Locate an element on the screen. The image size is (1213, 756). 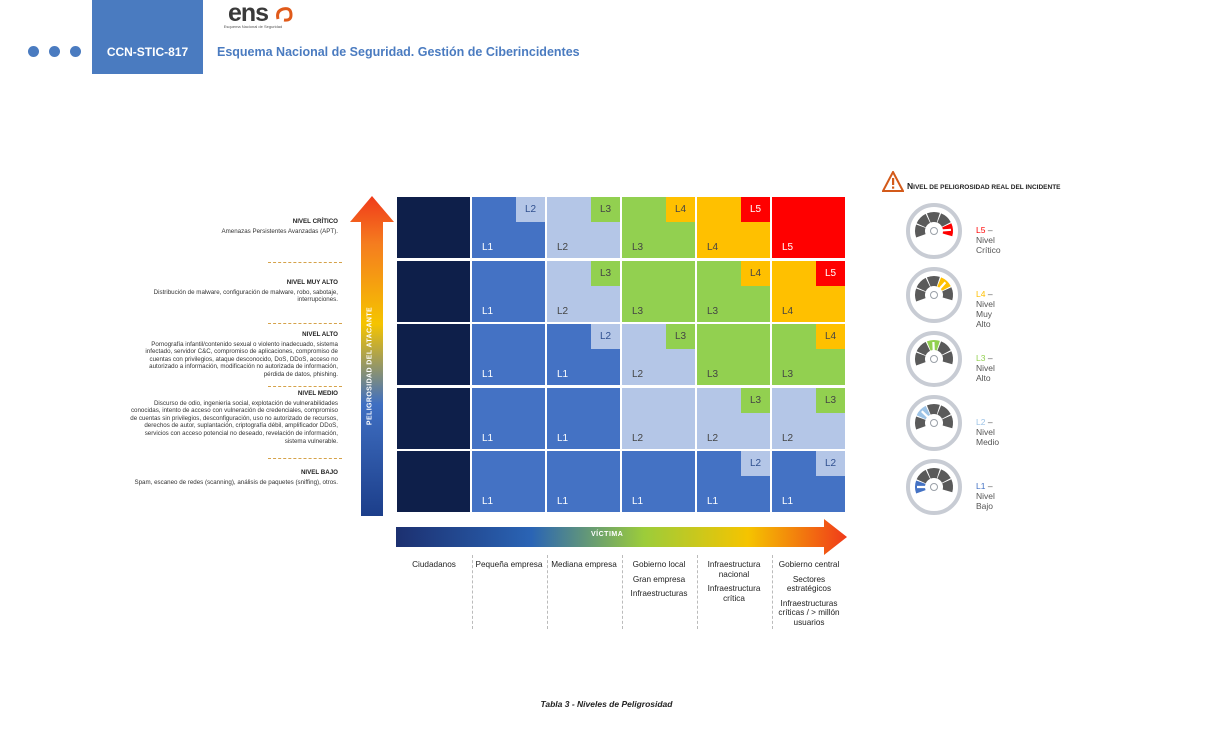
level-title: NIVEL CRÍTICO is located at coordinates (315, 221).